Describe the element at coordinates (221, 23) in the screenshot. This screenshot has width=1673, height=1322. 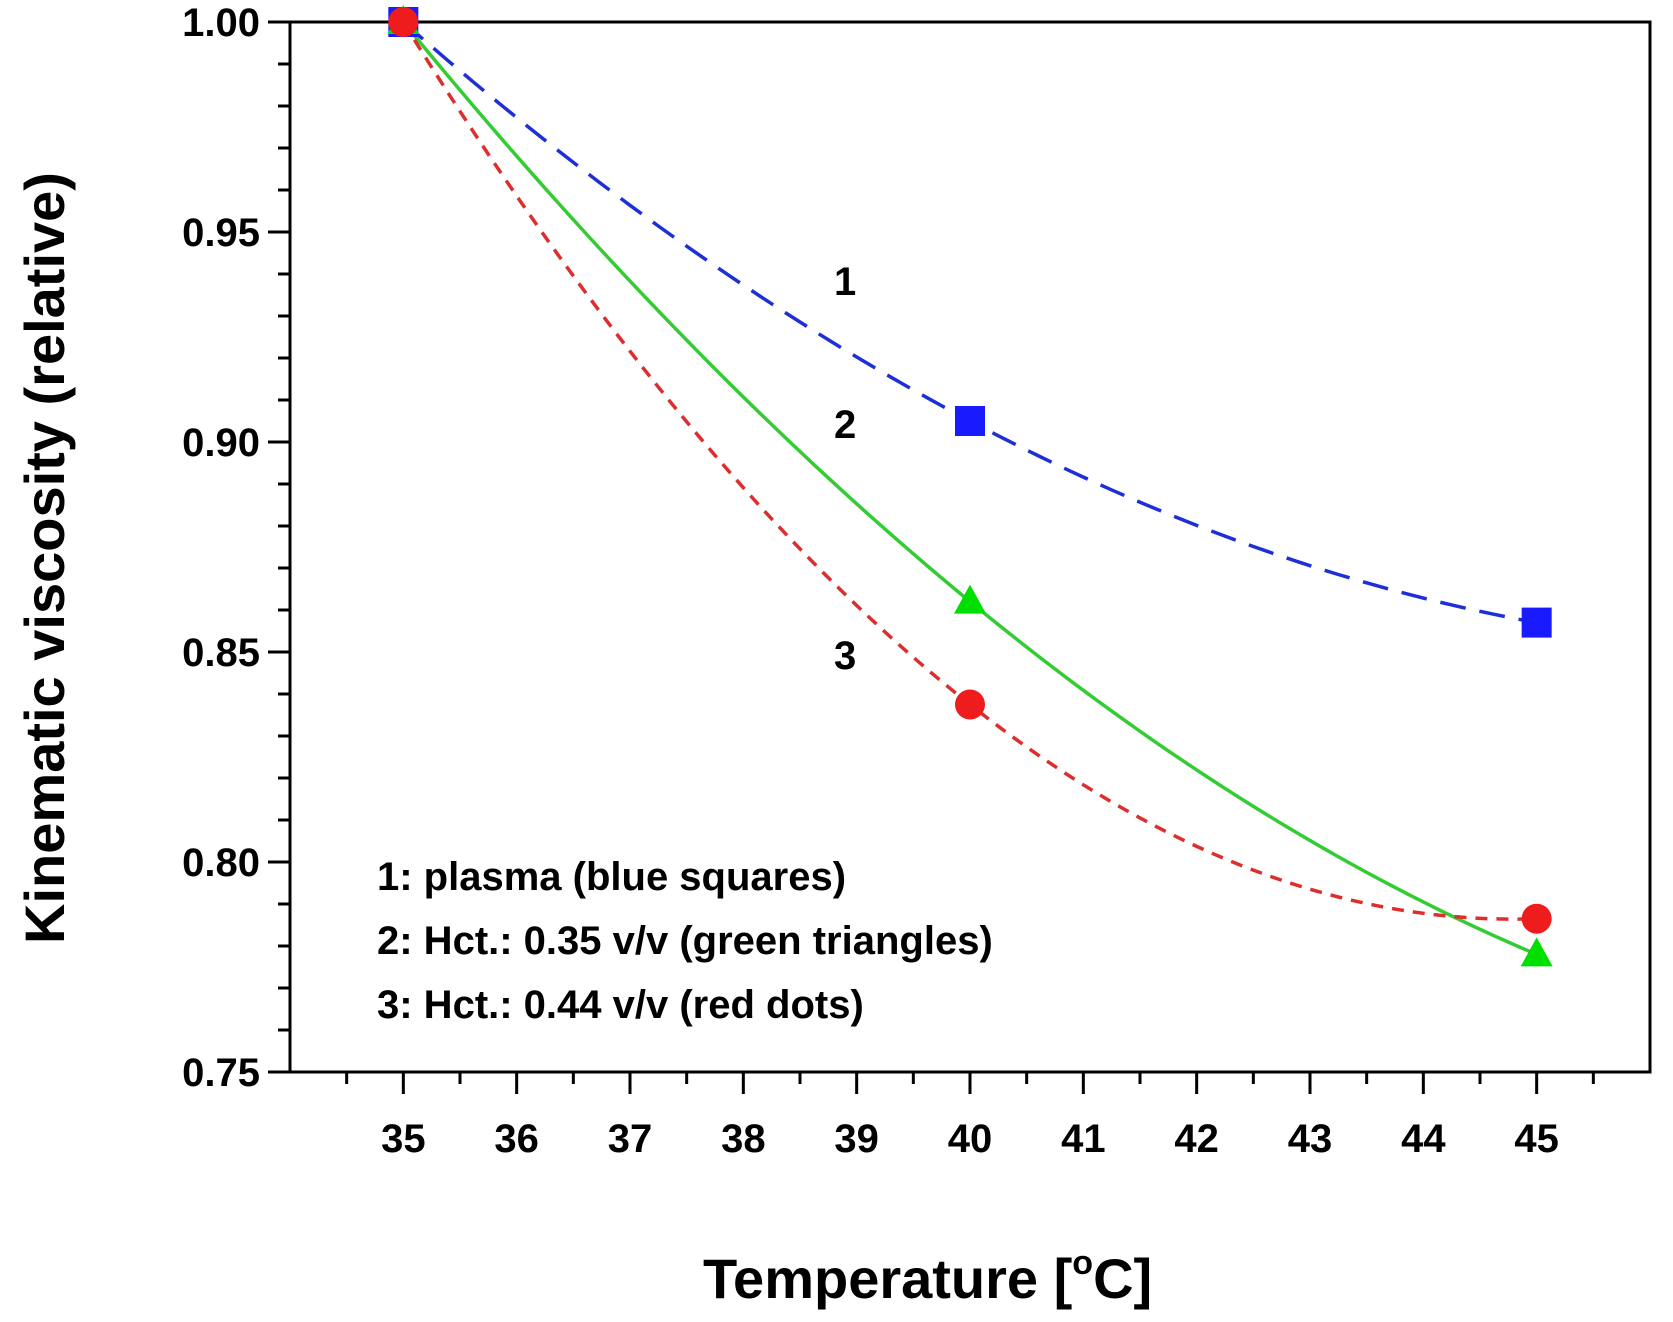
I see `y-tick-label: 1.00` at that location.